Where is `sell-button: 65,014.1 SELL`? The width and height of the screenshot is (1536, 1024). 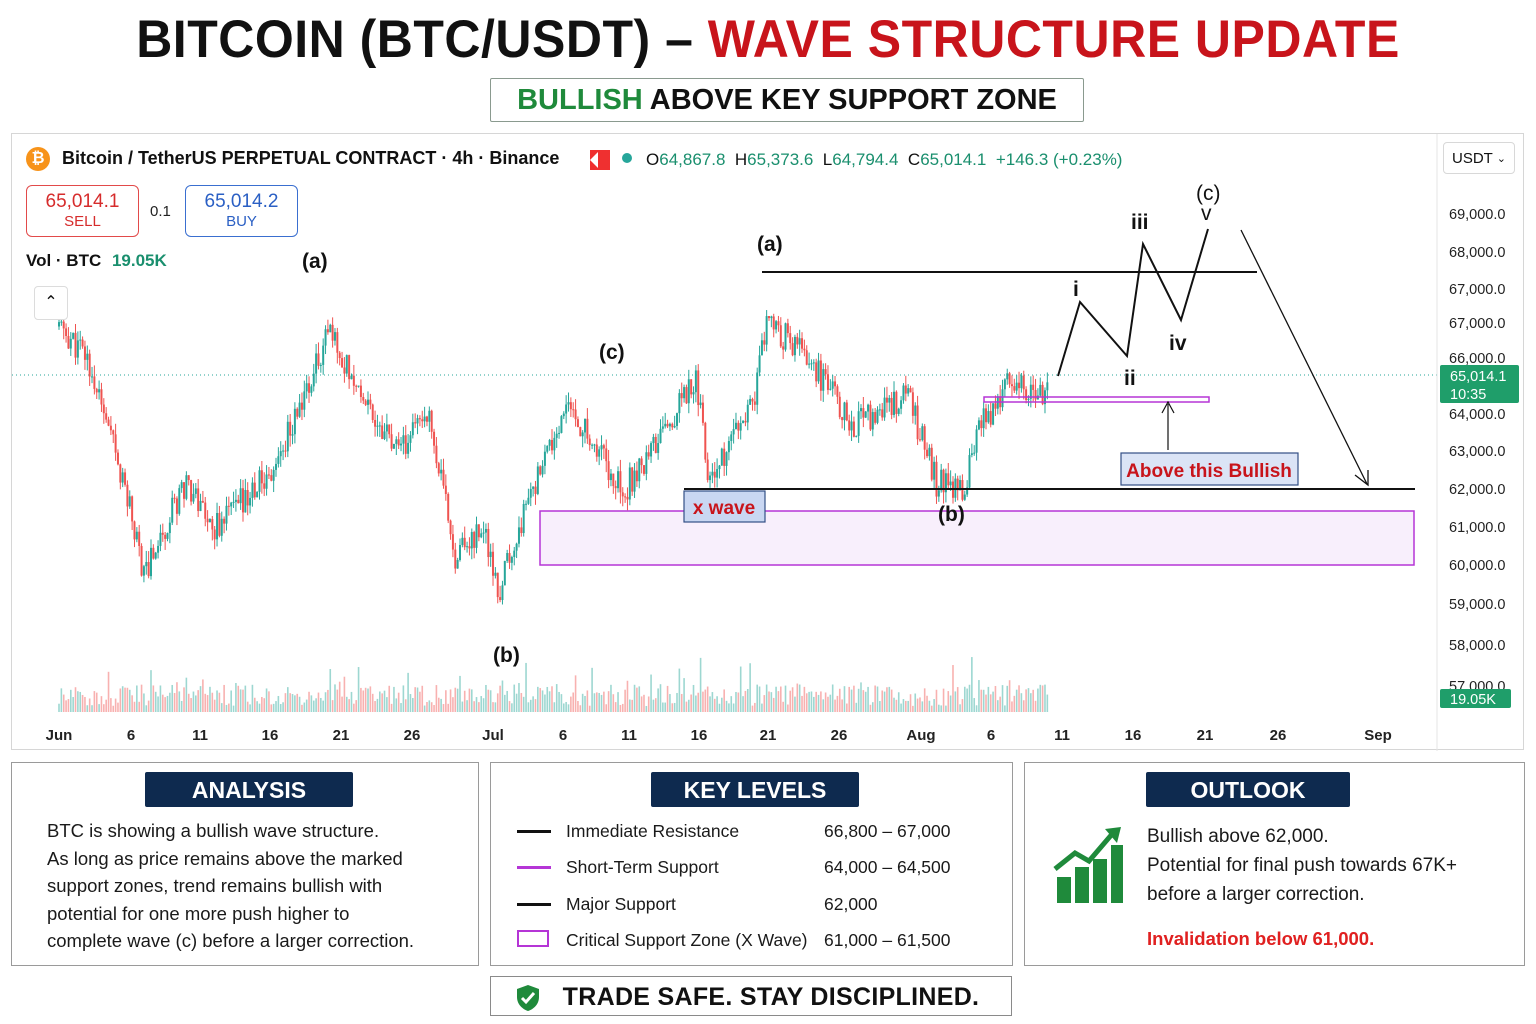
sell-button: 65,014.1 SELL is located at coordinates (82, 211).